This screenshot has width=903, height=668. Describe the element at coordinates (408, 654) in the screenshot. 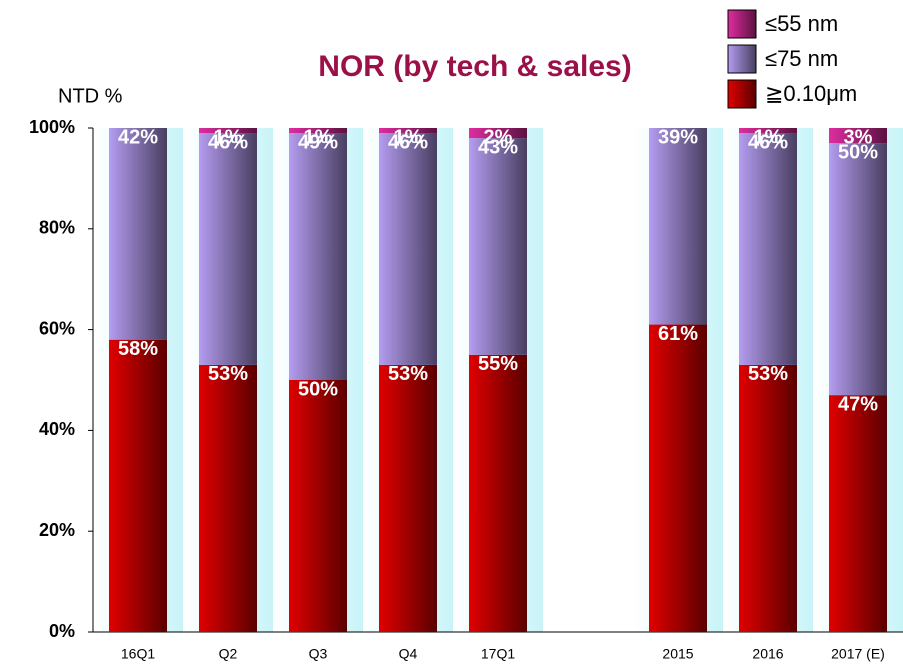

I see `x-tick-label: Q4` at that location.